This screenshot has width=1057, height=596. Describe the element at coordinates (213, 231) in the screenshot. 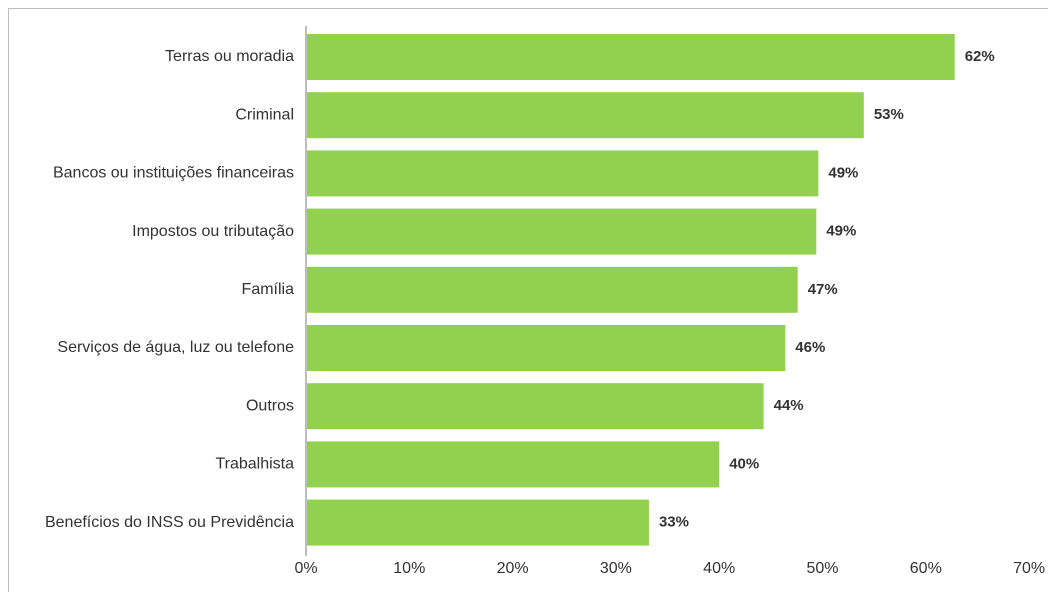

I see `category-label: Impostos ou tributação` at that location.